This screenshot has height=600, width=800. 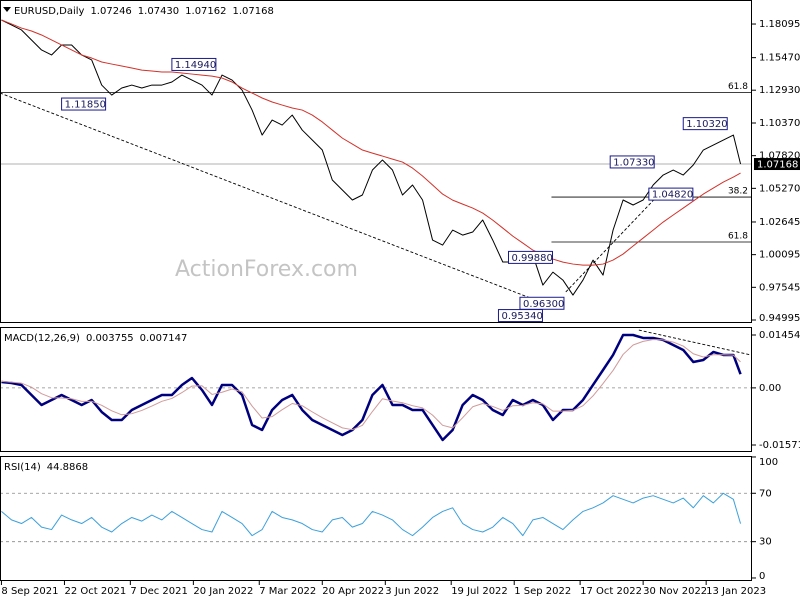 What do you see at coordinates (67, 467) in the screenshot?
I see `indicator-value: 44.8868` at bounding box center [67, 467].